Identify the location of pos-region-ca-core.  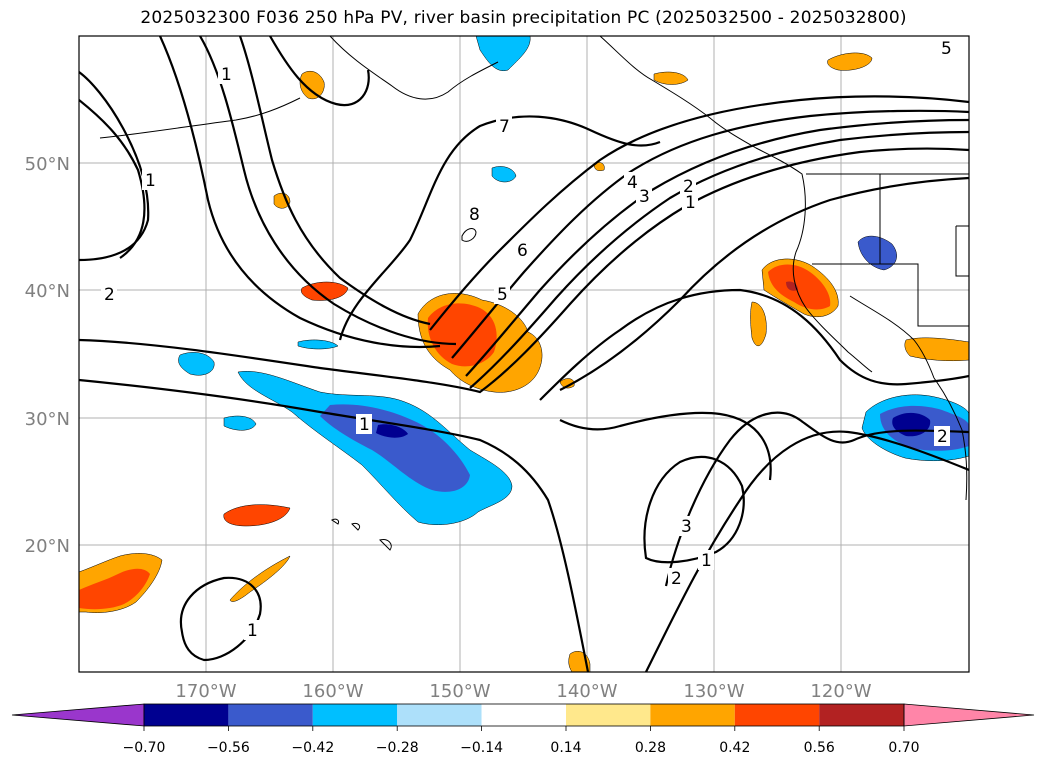
(799, 287).